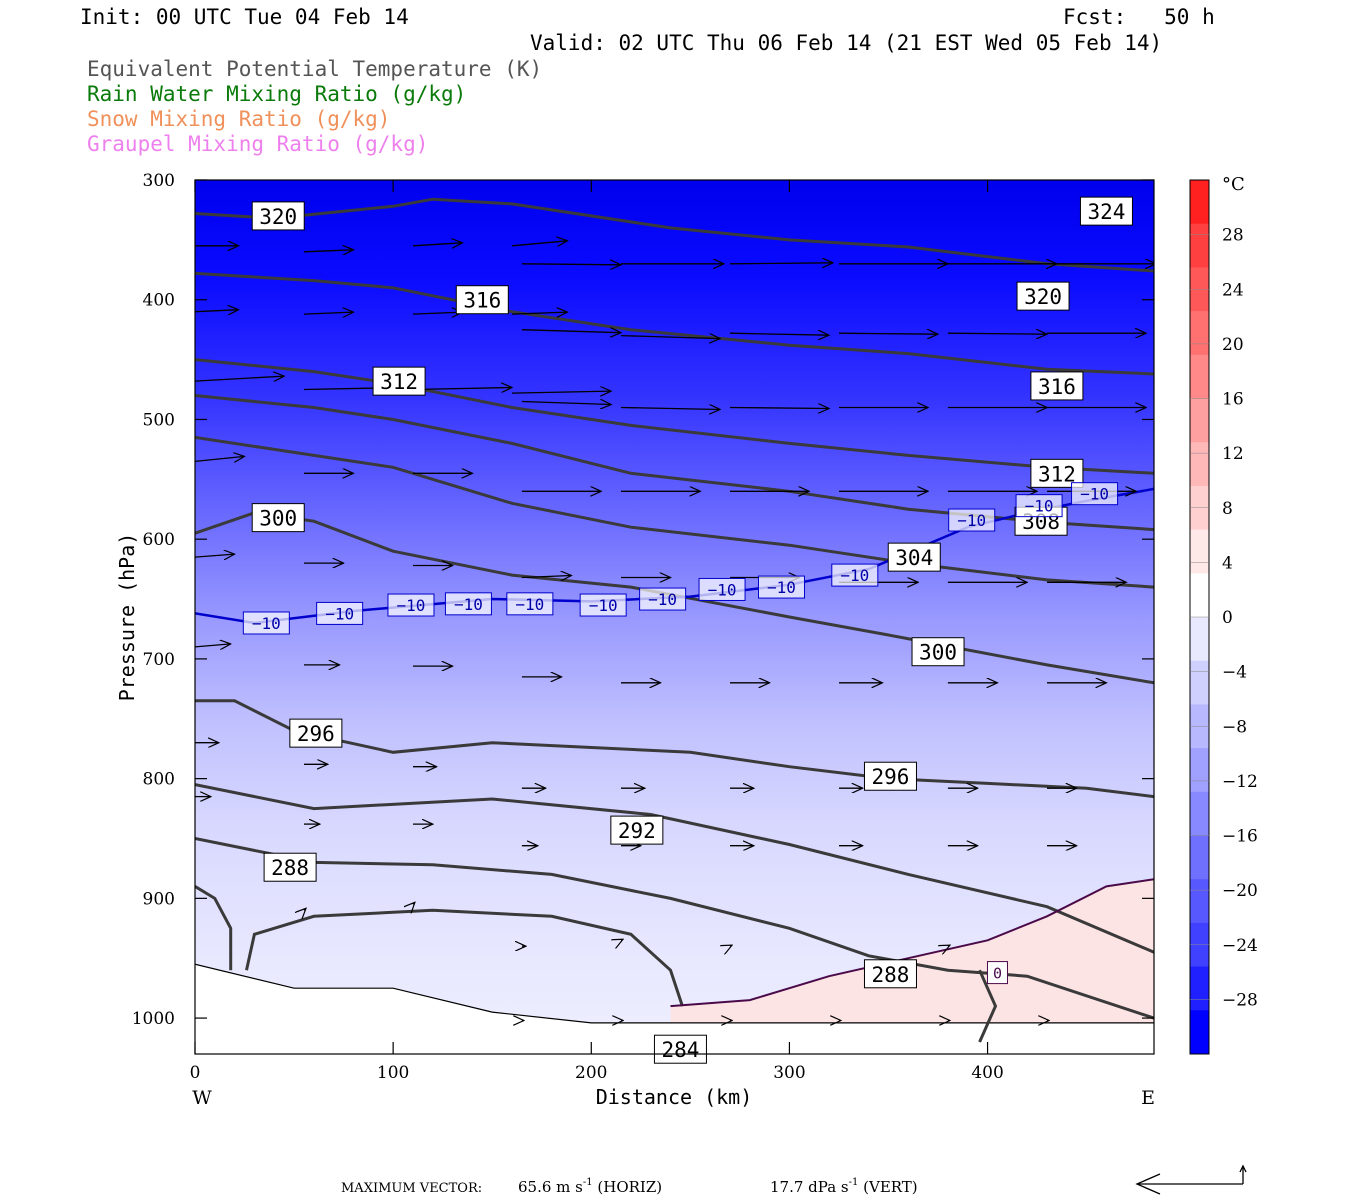 The image size is (1350, 1200). Describe the element at coordinates (127, 617) in the screenshot. I see `y-axis-label: Pressure (hPa)` at that location.